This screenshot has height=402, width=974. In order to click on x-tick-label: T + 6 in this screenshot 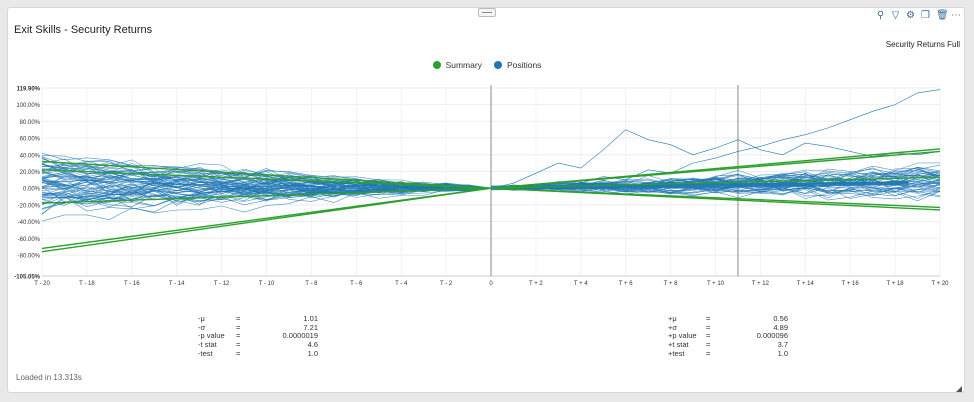, I will do `click(626, 284)`.